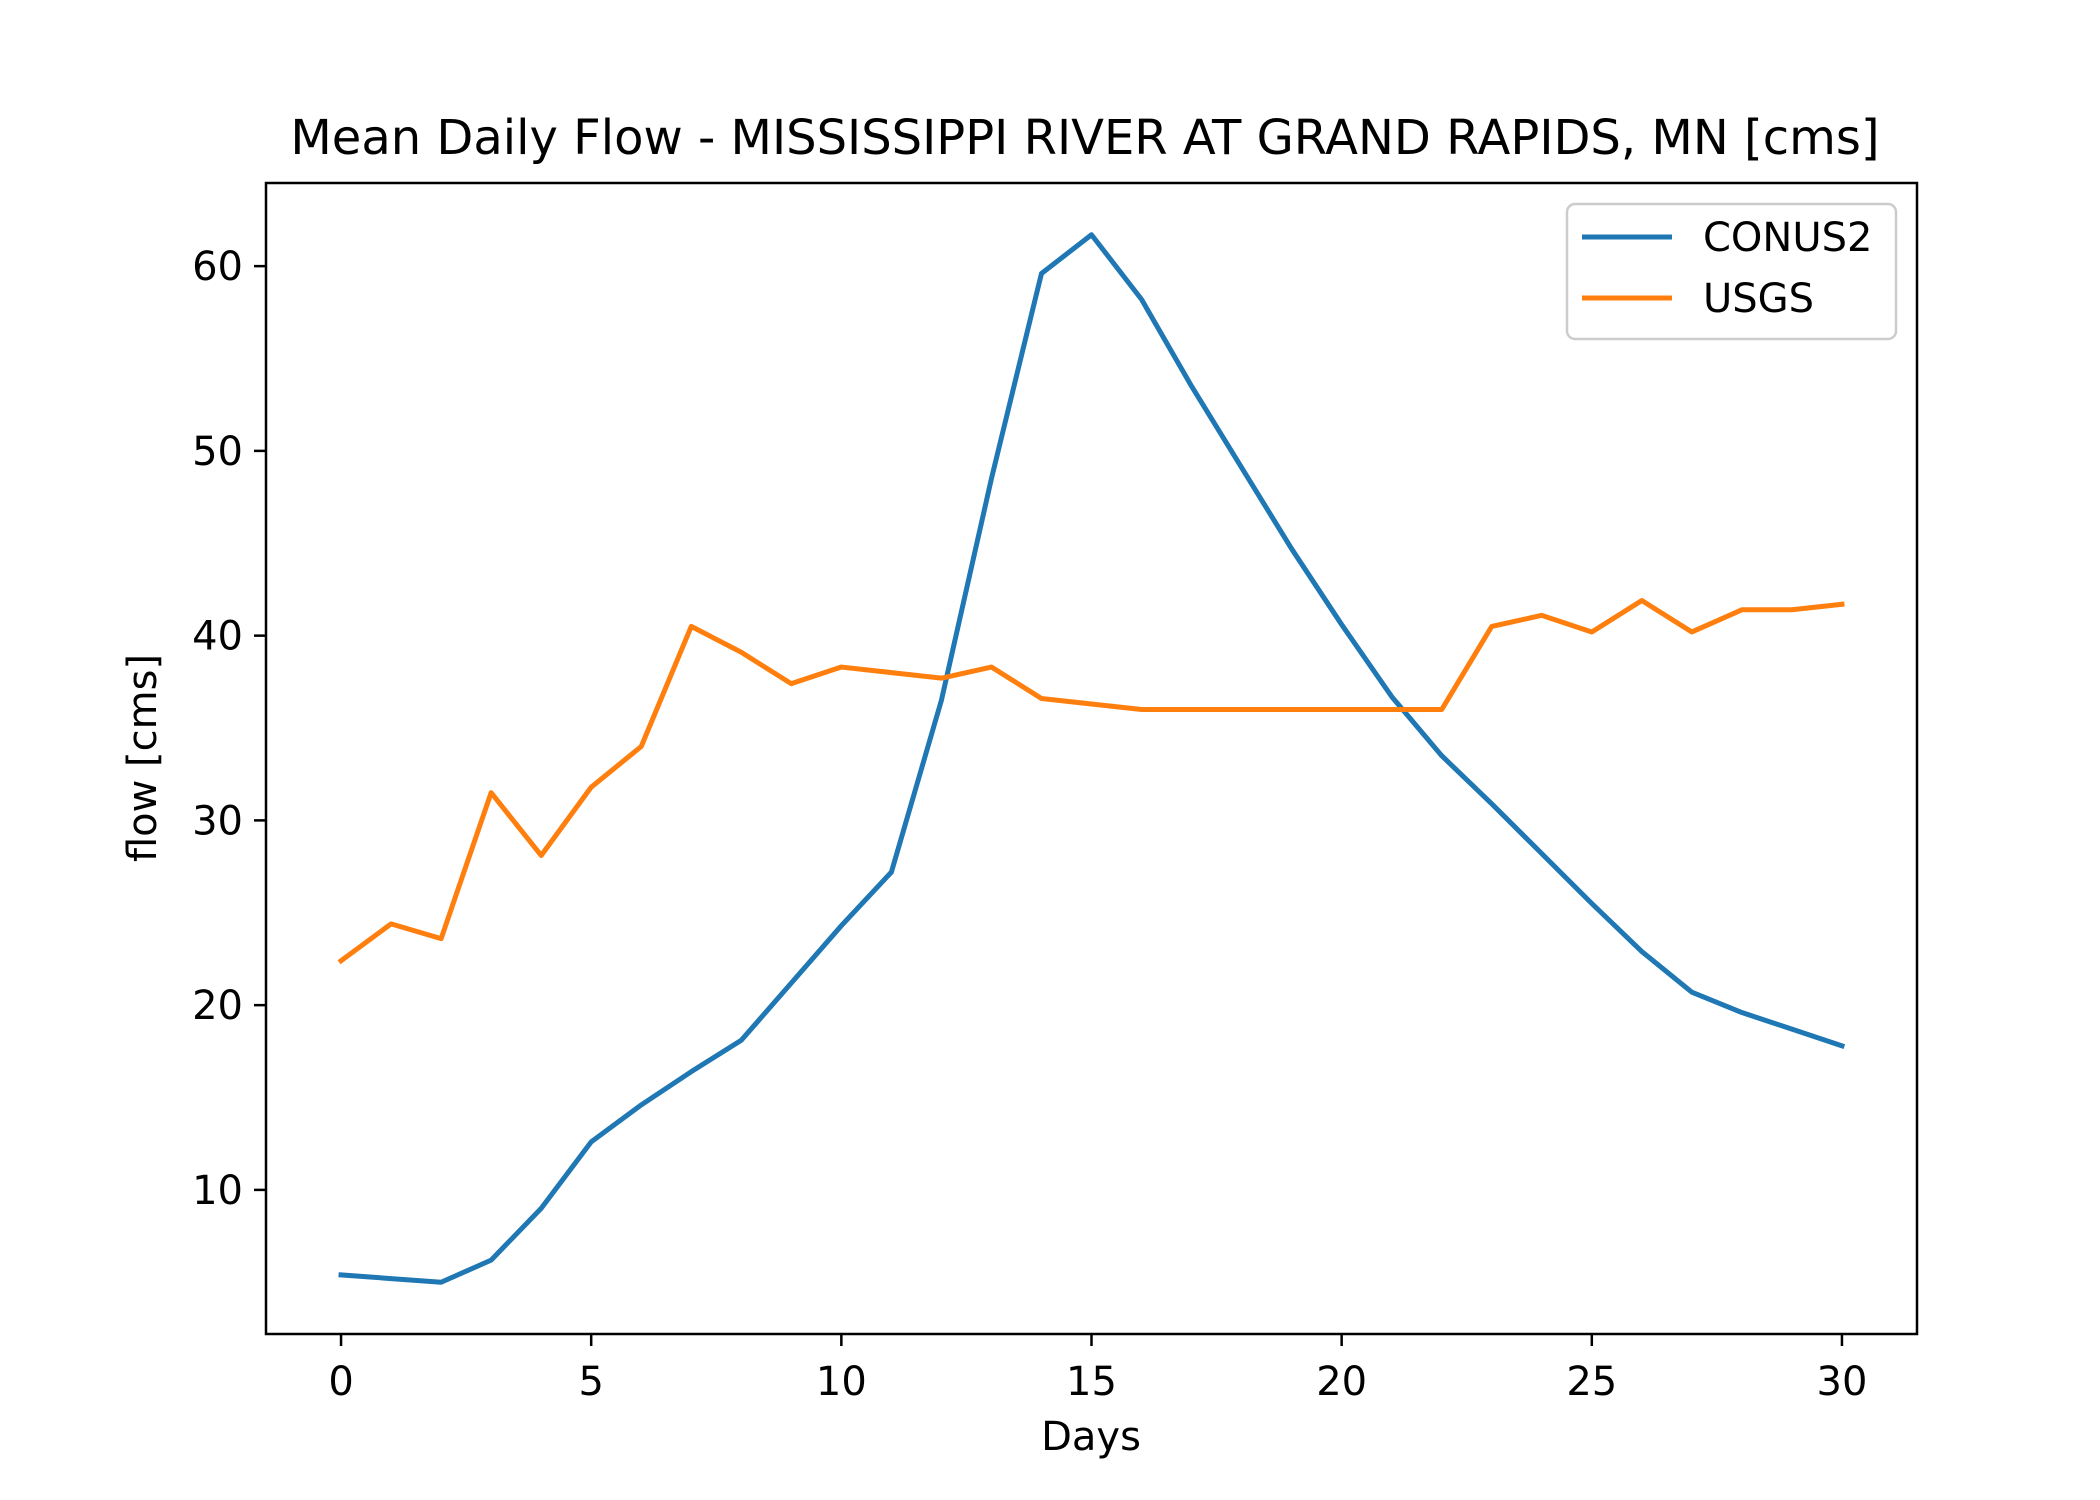 This screenshot has width=2100, height=1500. Describe the element at coordinates (217, 1191) in the screenshot. I see `y-tick-label: 10` at that location.